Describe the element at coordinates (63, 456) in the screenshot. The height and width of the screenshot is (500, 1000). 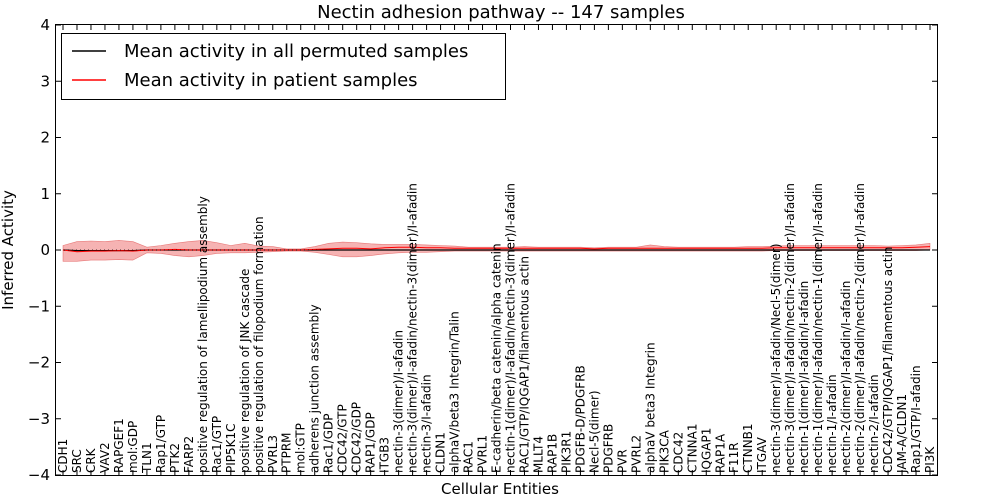
I see `x-tick-label: CDH1` at that location.